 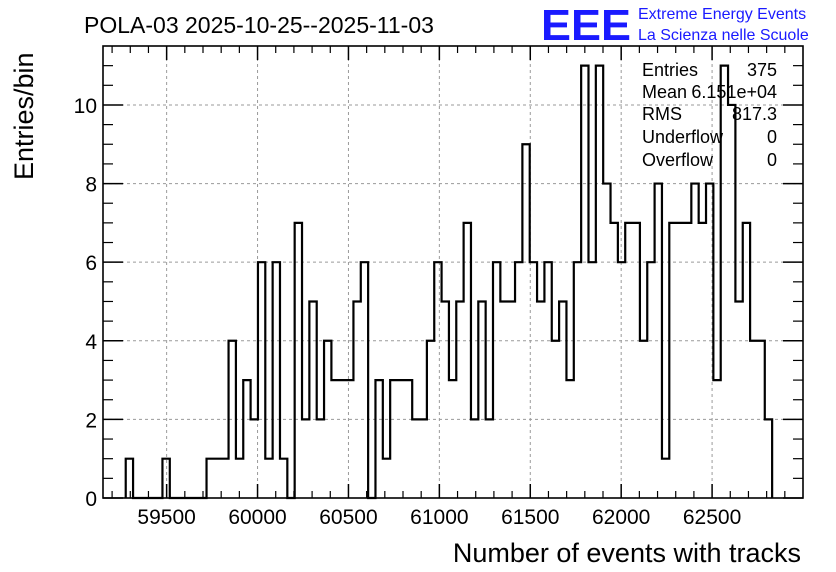 I want to click on y-tick-label: 2, so click(x=91, y=420).